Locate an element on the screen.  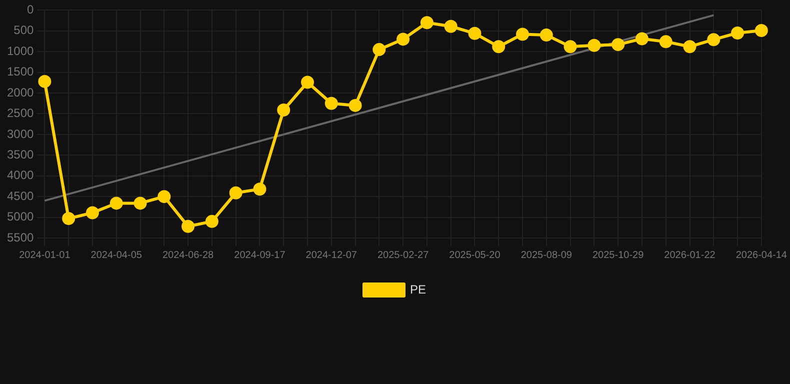
x-tick-label: 2024-04-05 is located at coordinates (116, 255).